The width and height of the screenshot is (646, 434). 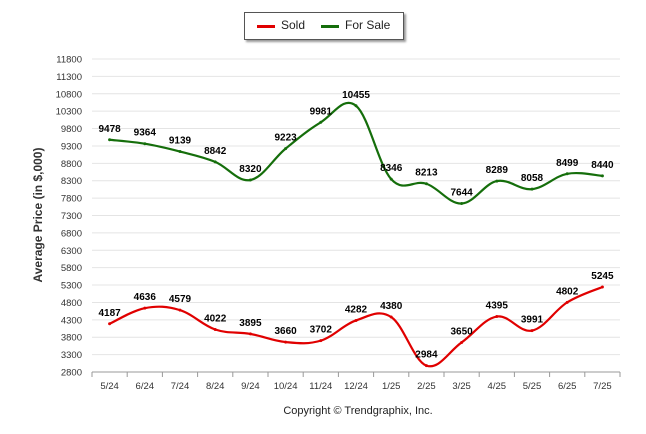 What do you see at coordinates (215, 151) in the screenshot?
I see `data-label-for-sale: 8842` at bounding box center [215, 151].